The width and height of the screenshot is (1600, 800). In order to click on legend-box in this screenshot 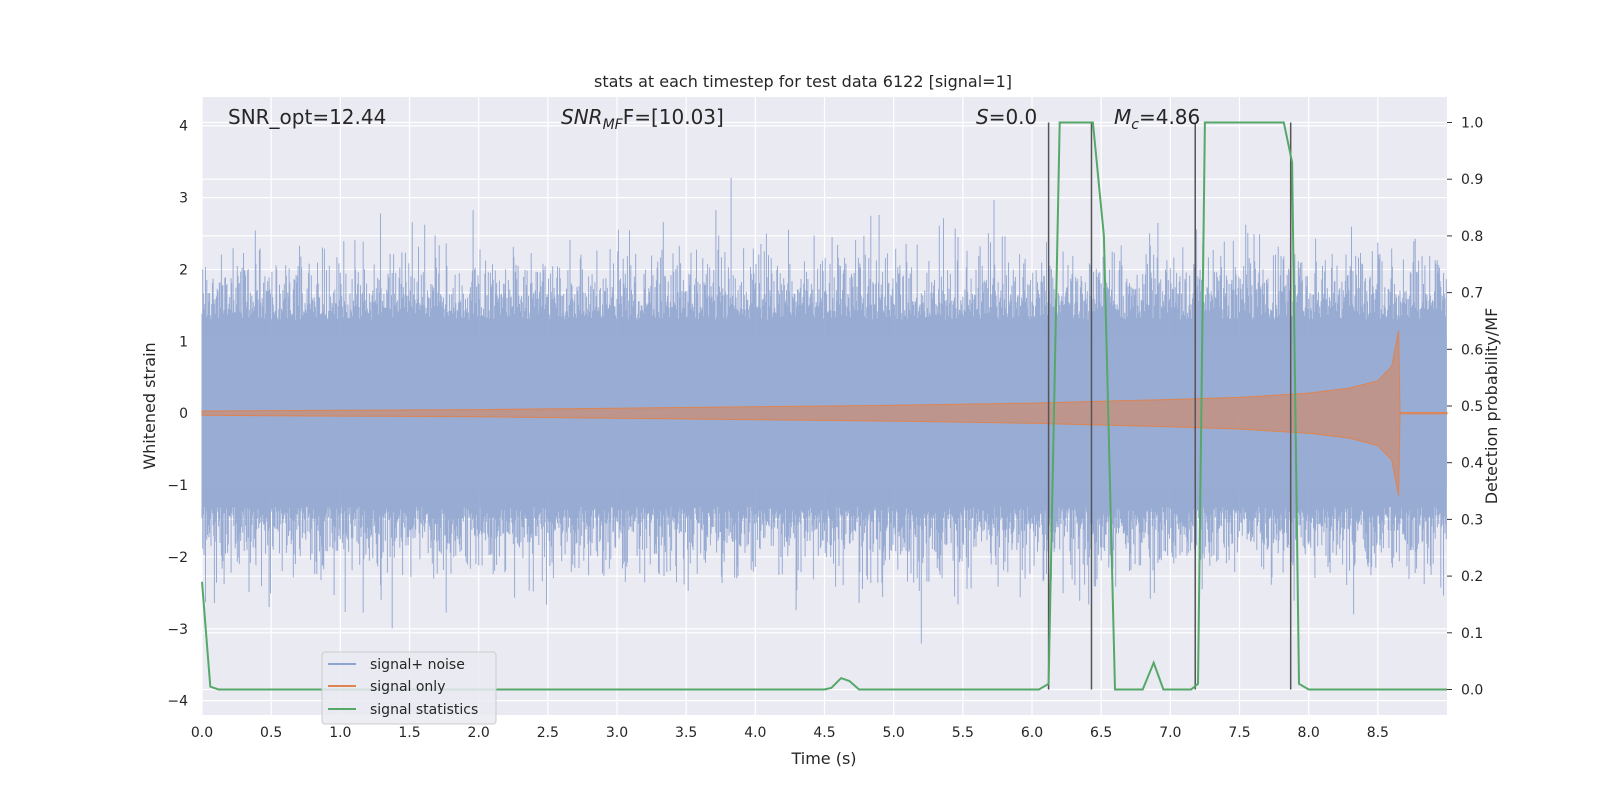, I will do `click(409, 688)`.